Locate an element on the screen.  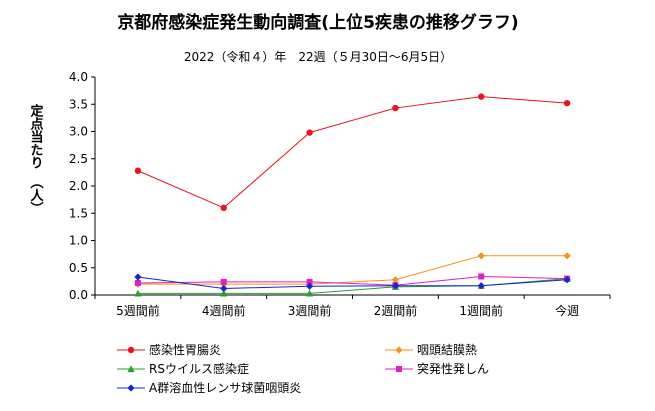
legend-item: 突発性発しん is located at coordinates (437, 368).